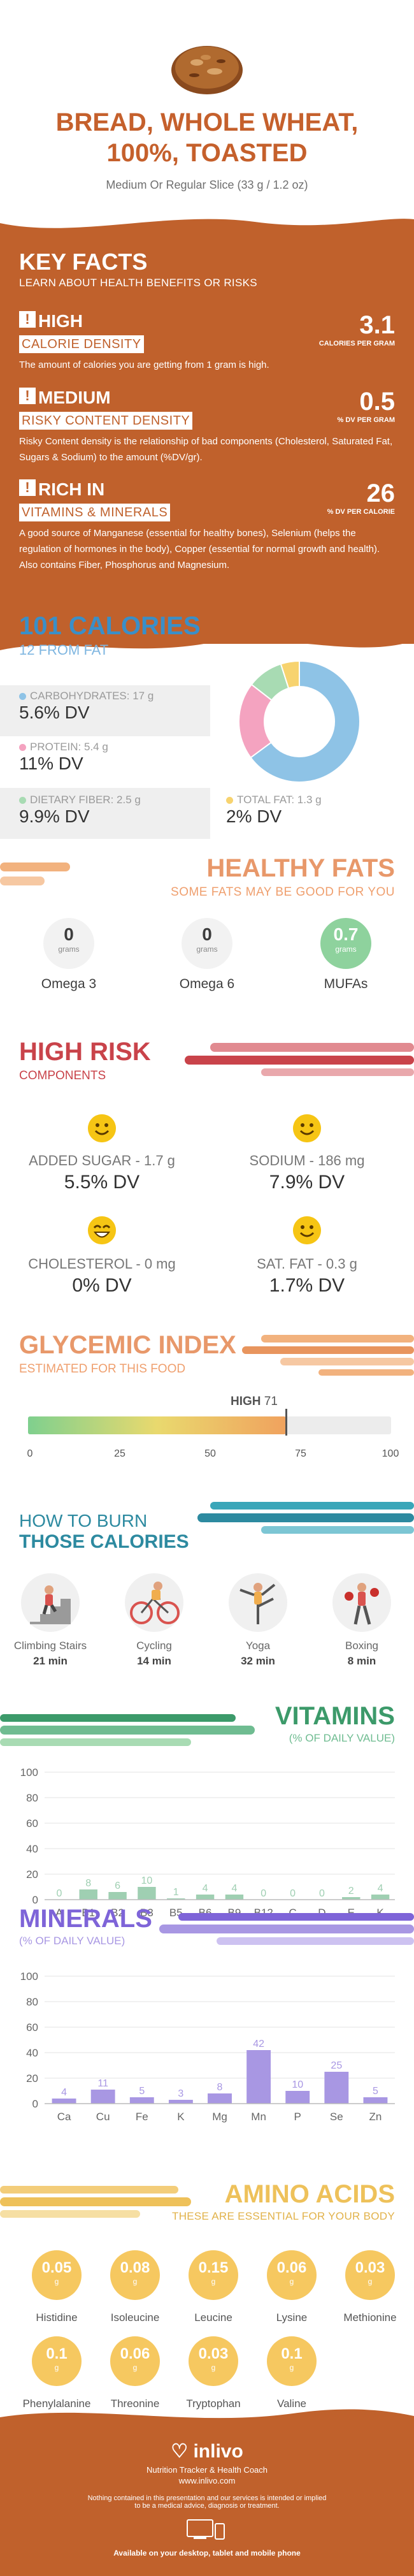 This screenshot has height=2576, width=414. Describe the element at coordinates (345, 943) in the screenshot. I see `fat-mufa-circle: 0.7 grams` at that location.